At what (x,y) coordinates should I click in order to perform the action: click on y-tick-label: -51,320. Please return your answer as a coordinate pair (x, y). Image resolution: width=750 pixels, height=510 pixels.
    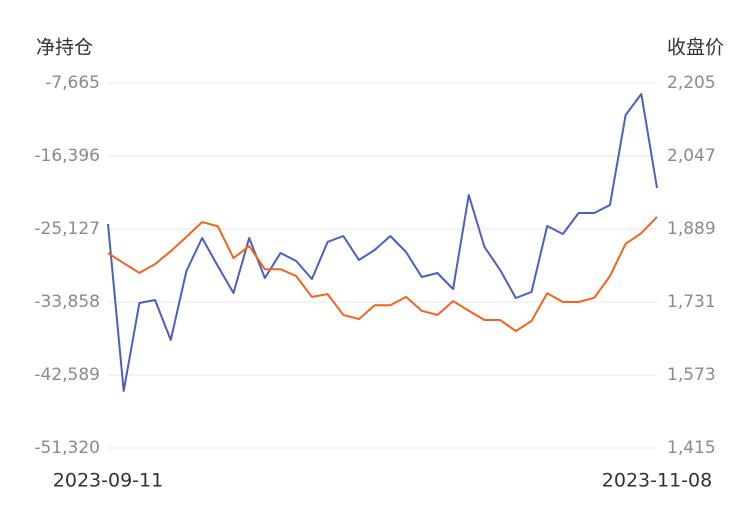
    Looking at the image, I should click on (67, 448).